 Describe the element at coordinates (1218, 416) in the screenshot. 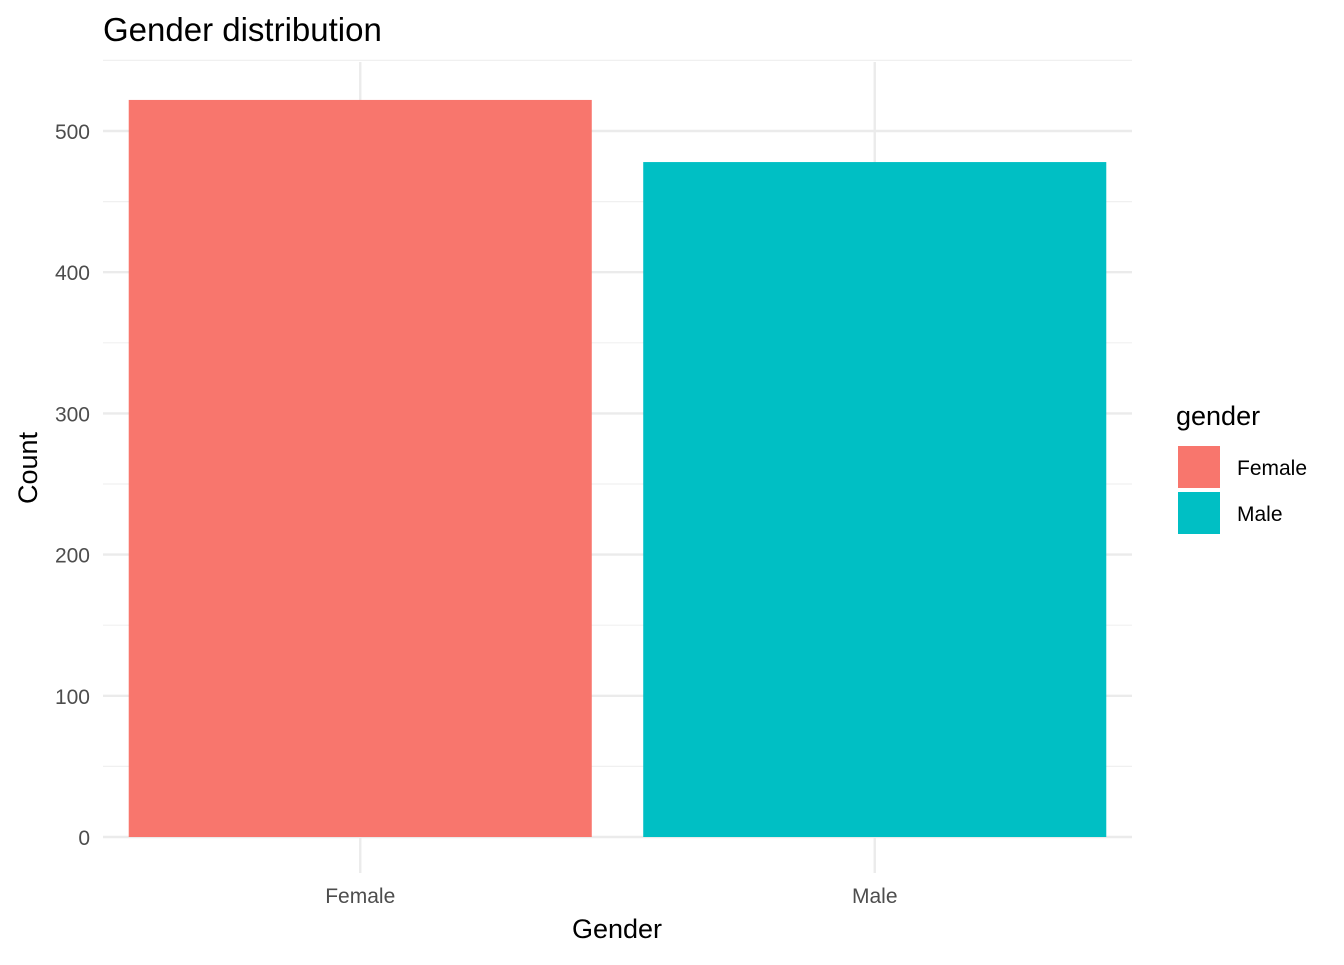

I see `legend-title: gender` at that location.